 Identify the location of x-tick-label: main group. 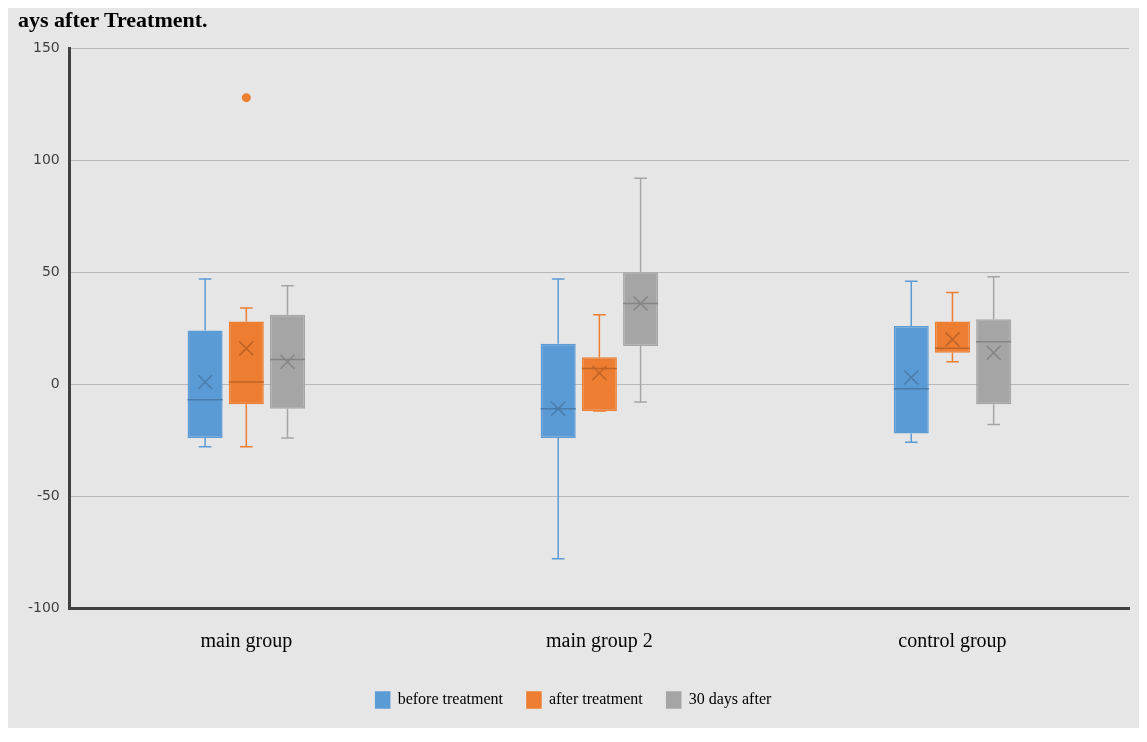
(246, 641).